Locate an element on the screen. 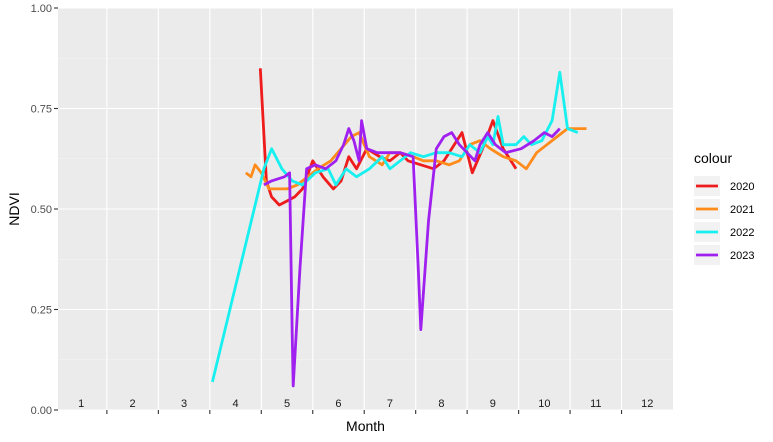 This screenshot has width=773, height=442. y-tick-label: 0.75 is located at coordinates (41, 110).